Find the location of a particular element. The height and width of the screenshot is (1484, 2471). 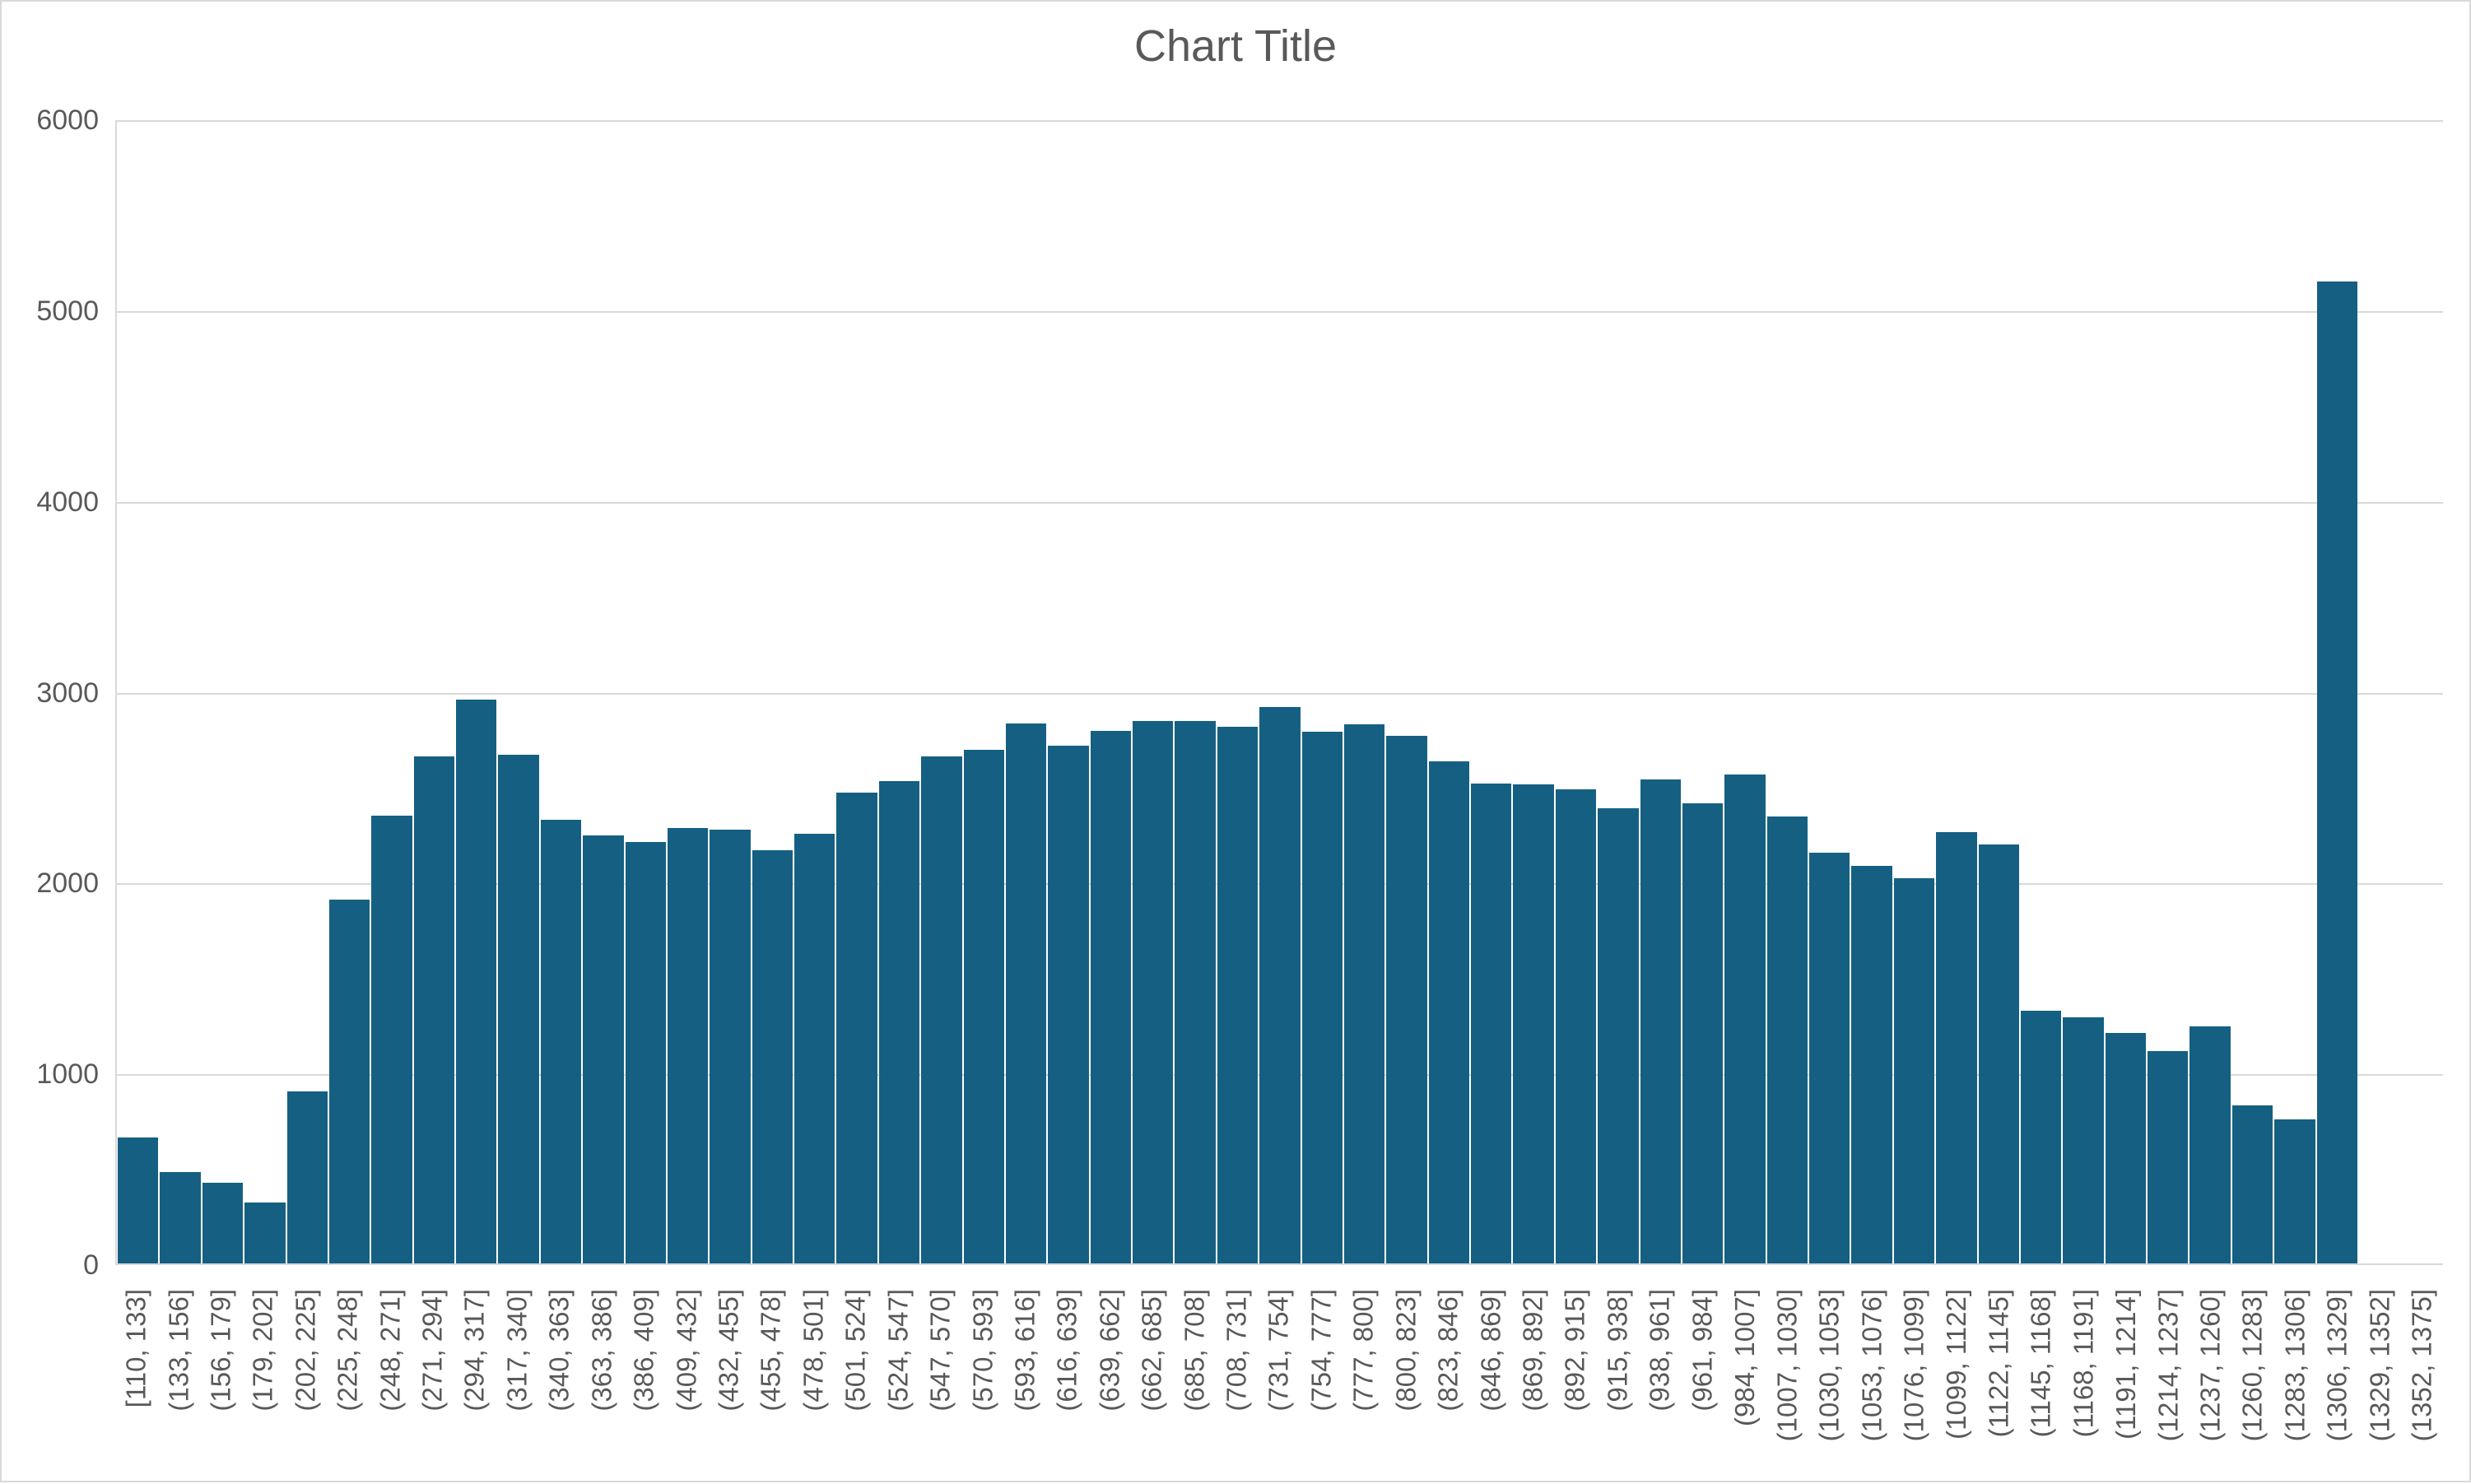

x-axis-tick-label: (1030, 1053] is located at coordinates (1829, 1365).